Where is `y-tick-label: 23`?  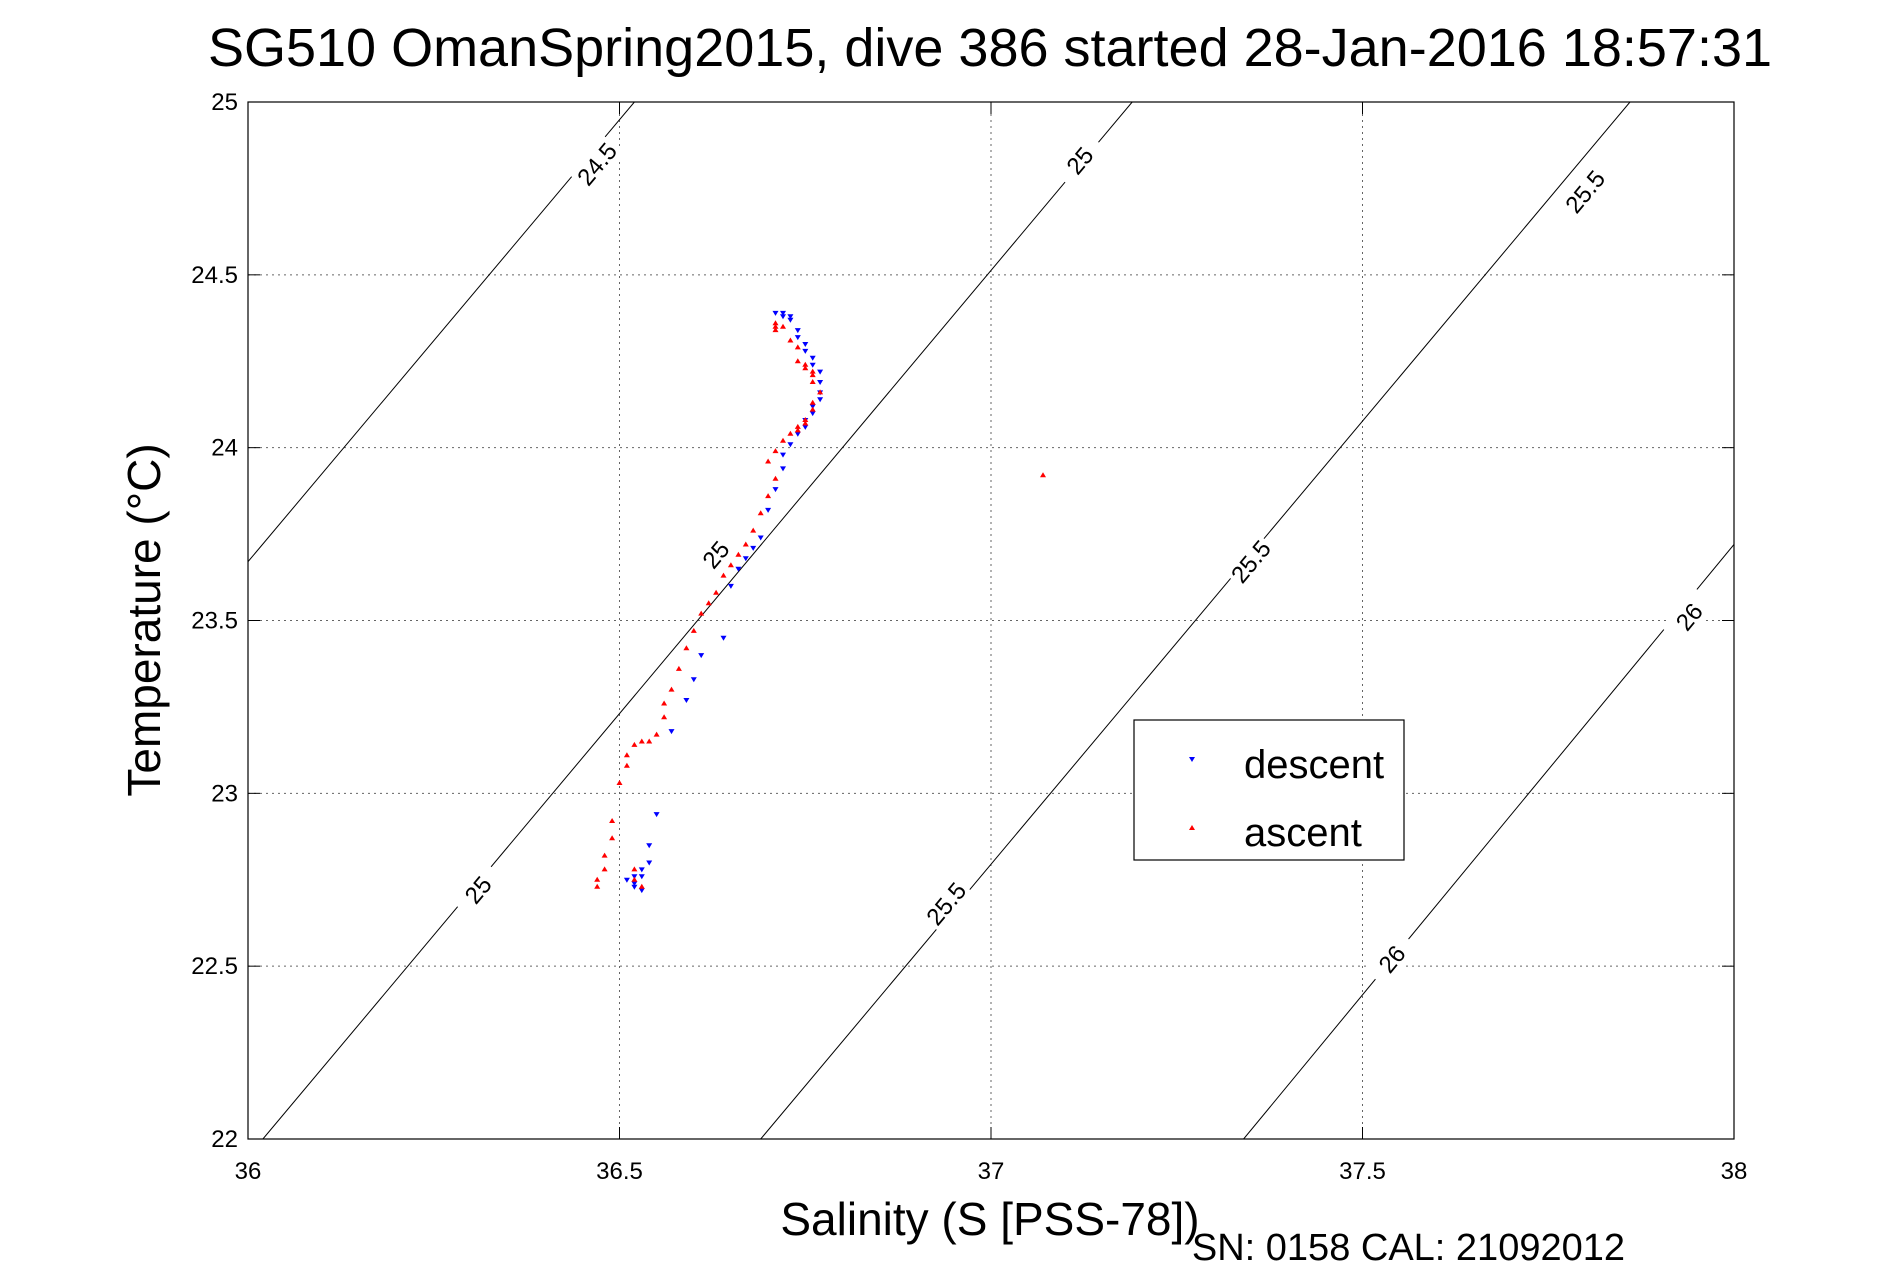 y-tick-label: 23 is located at coordinates (224, 793).